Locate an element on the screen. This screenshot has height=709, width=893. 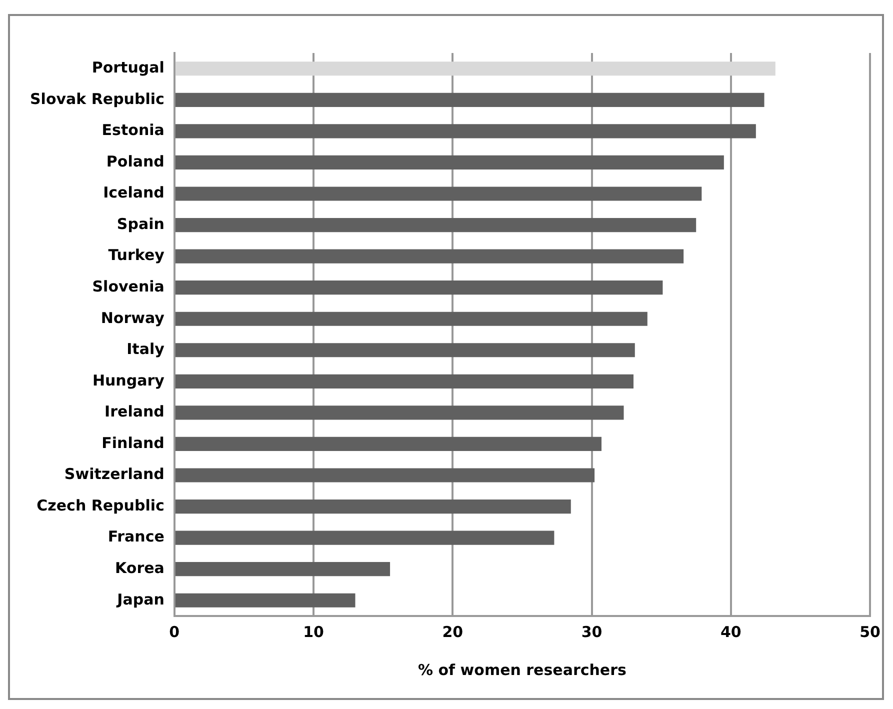
y-tick-label: France is located at coordinates (136, 537).